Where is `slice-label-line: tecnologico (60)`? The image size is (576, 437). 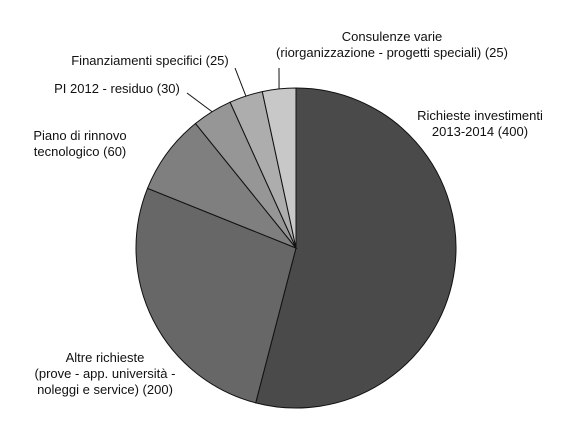 slice-label-line: tecnologico (60) is located at coordinates (80, 151).